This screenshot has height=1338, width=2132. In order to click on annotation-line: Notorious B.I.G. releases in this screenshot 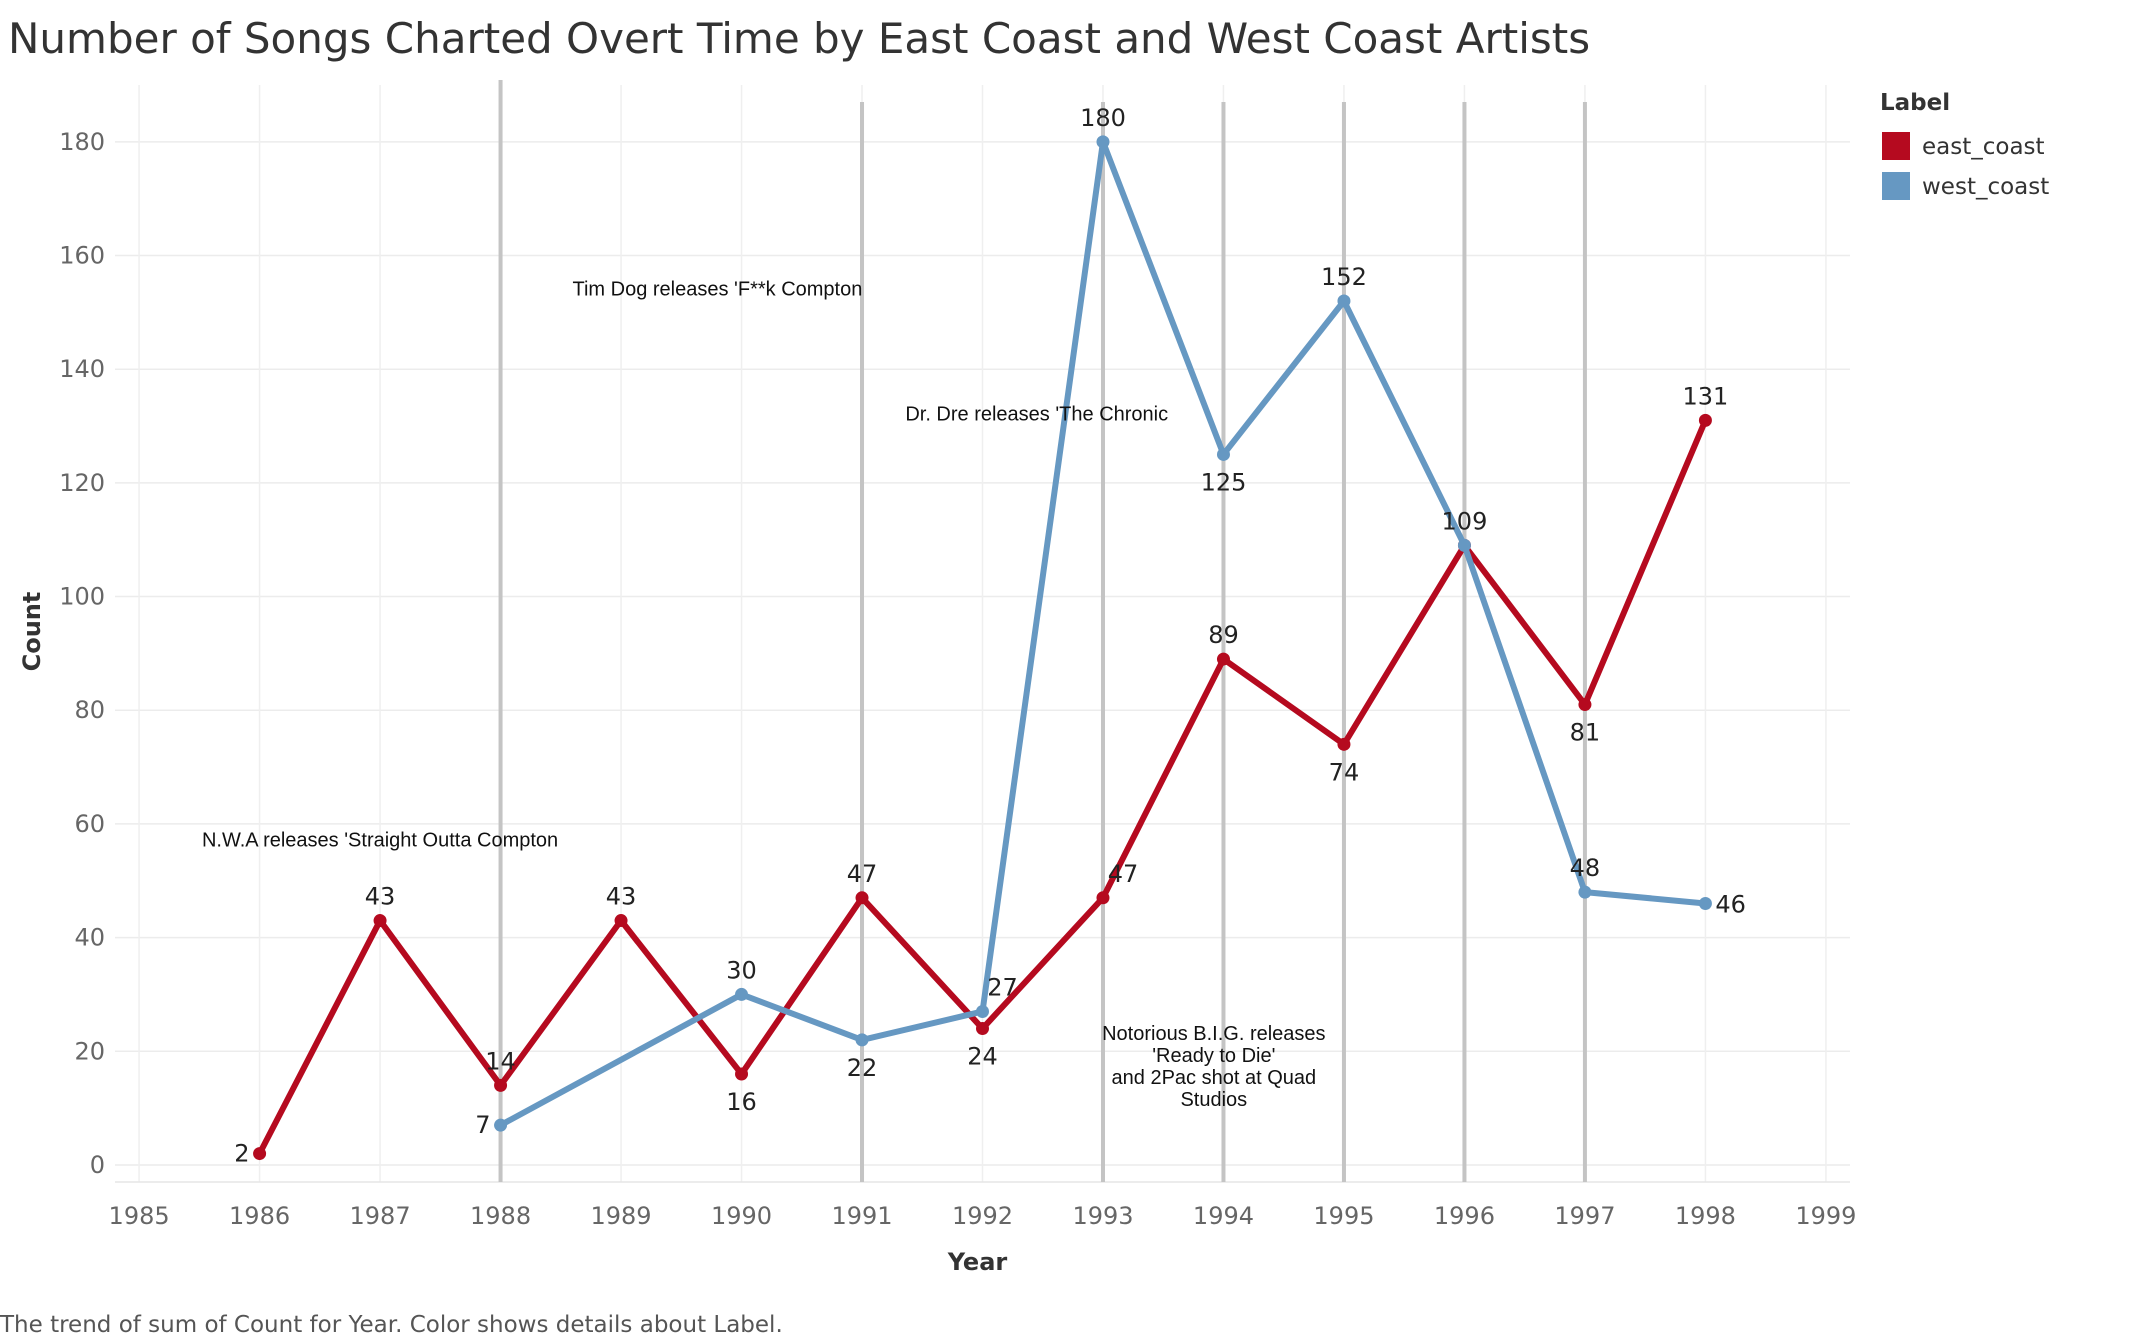, I will do `click(1213, 1034)`.